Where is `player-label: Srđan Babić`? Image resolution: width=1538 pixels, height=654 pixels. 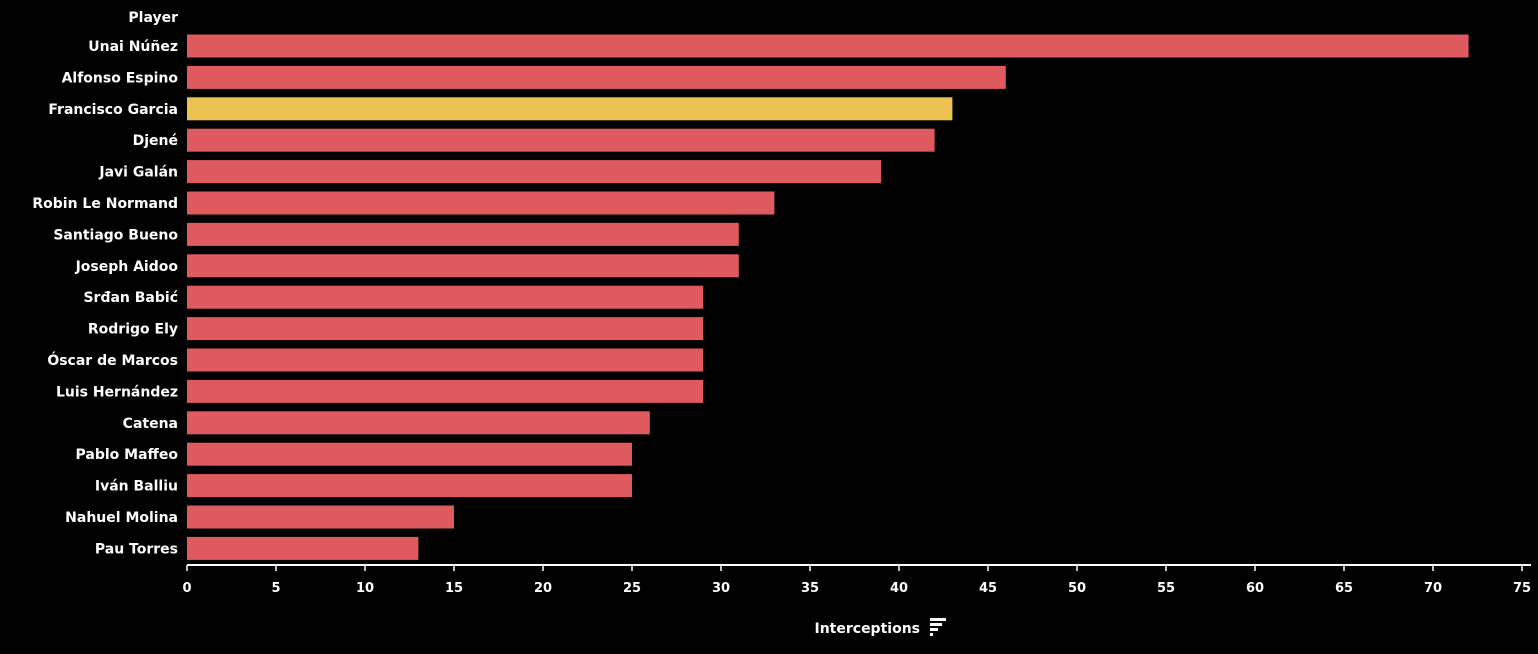
player-label: Srđan Babić is located at coordinates (130, 298).